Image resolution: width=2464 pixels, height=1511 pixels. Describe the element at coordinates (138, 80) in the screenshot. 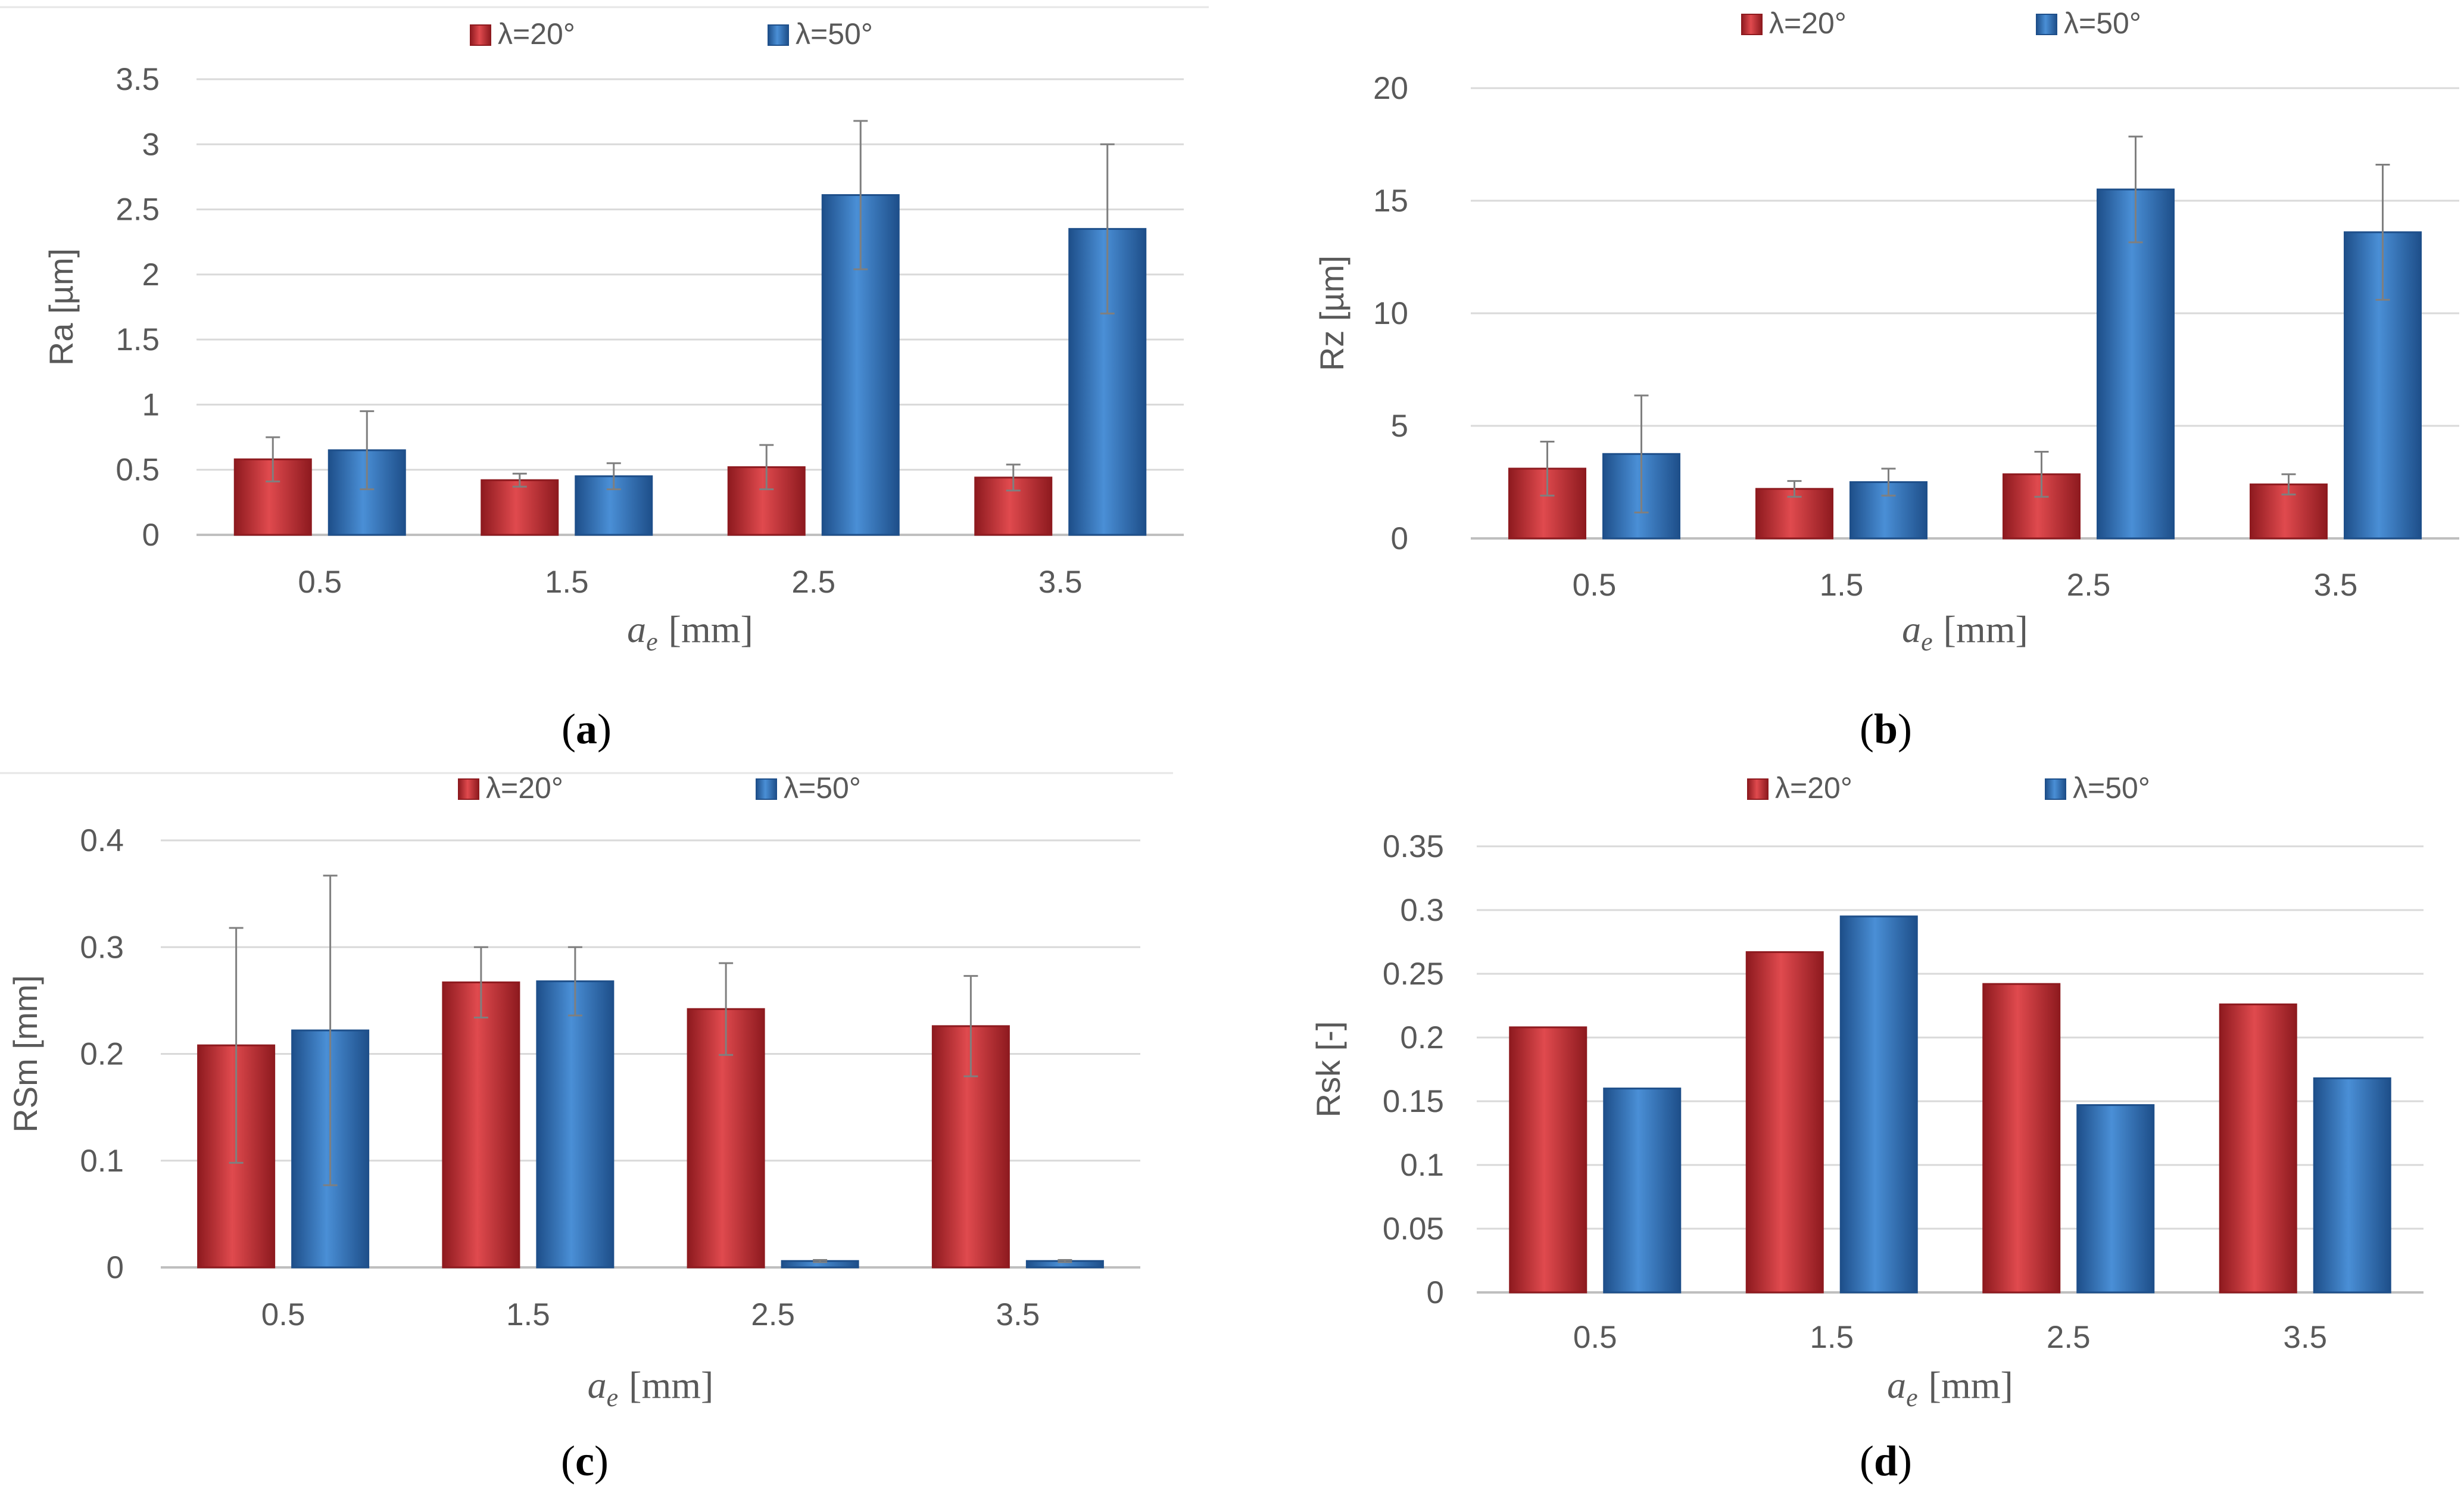

I see `y-tick-label: 3.5` at that location.